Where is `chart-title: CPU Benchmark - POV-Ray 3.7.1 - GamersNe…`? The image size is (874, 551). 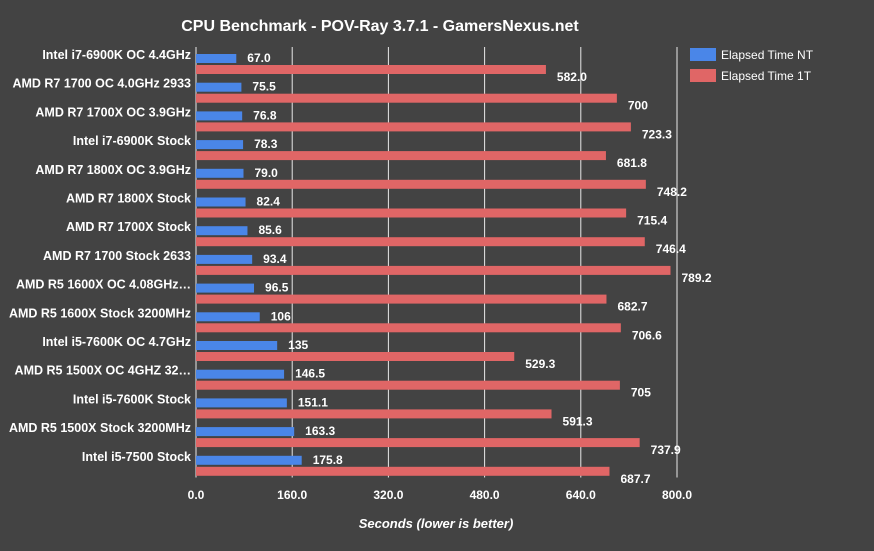
chart-title: CPU Benchmark - POV-Ray 3.7.1 - GamersNe… is located at coordinates (380, 26).